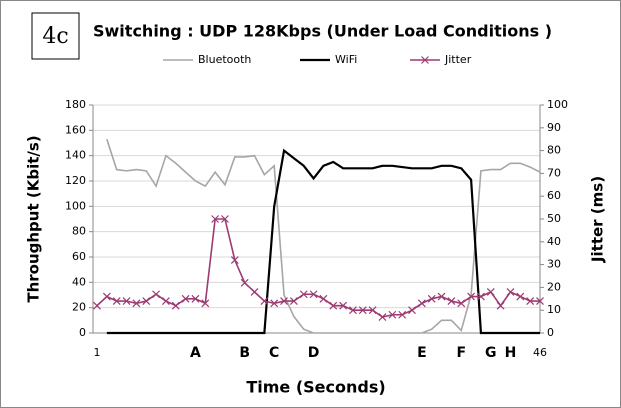 This screenshot has height=408, width=621. What do you see at coordinates (425, 60) in the screenshot?
I see `legend-marker` at bounding box center [425, 60].